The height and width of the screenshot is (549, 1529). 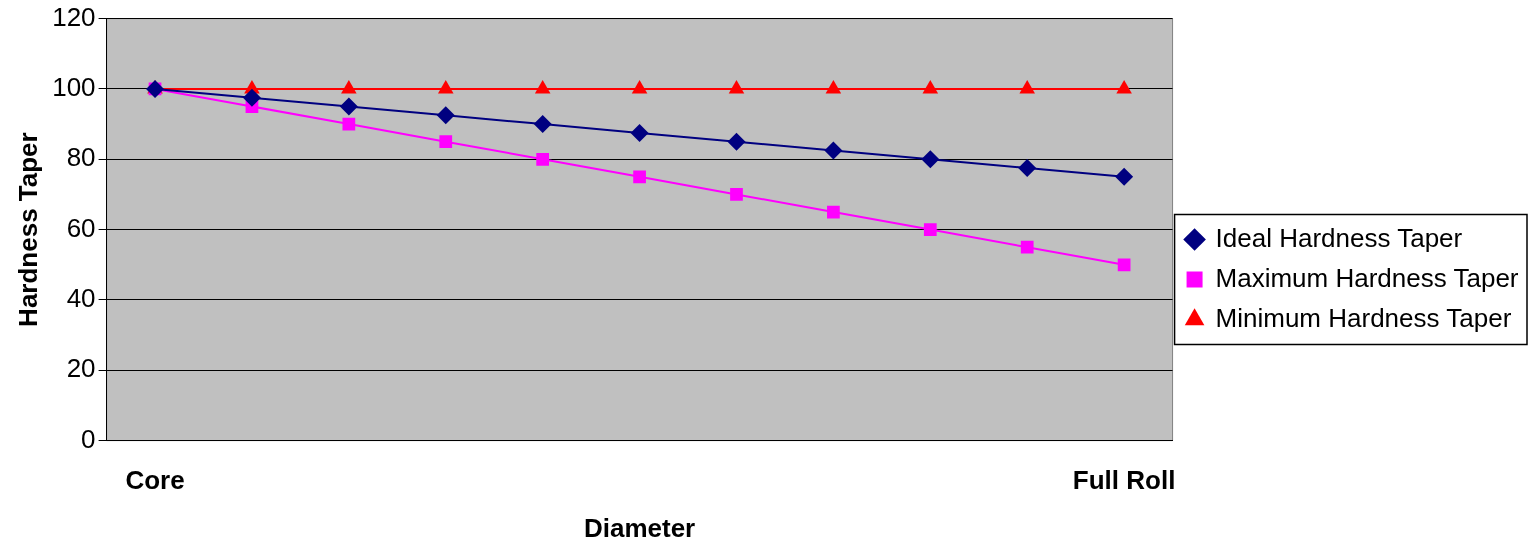 What do you see at coordinates (81, 227) in the screenshot?
I see `y-tick-label: 60` at bounding box center [81, 227].